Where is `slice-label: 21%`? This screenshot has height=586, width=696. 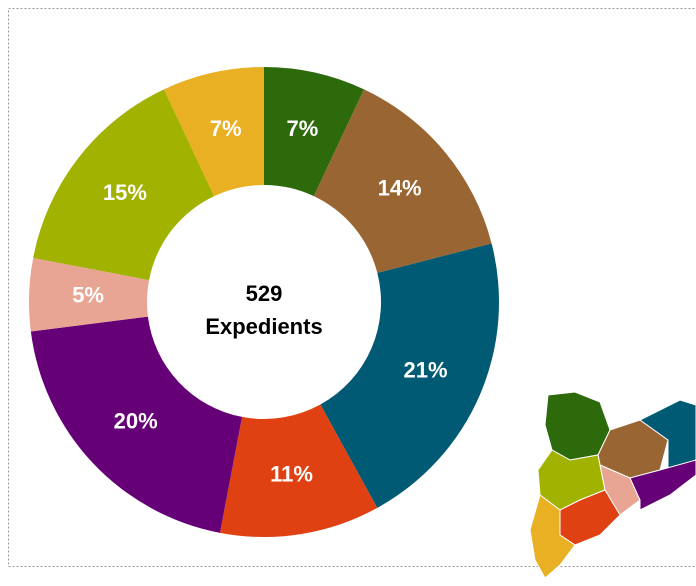 slice-label: 21% is located at coordinates (426, 370).